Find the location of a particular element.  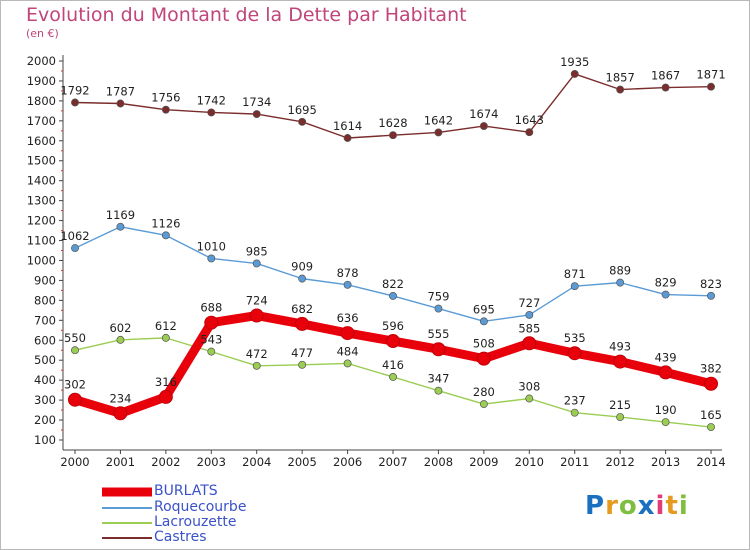

x-tick-label: 2012 is located at coordinates (620, 462).